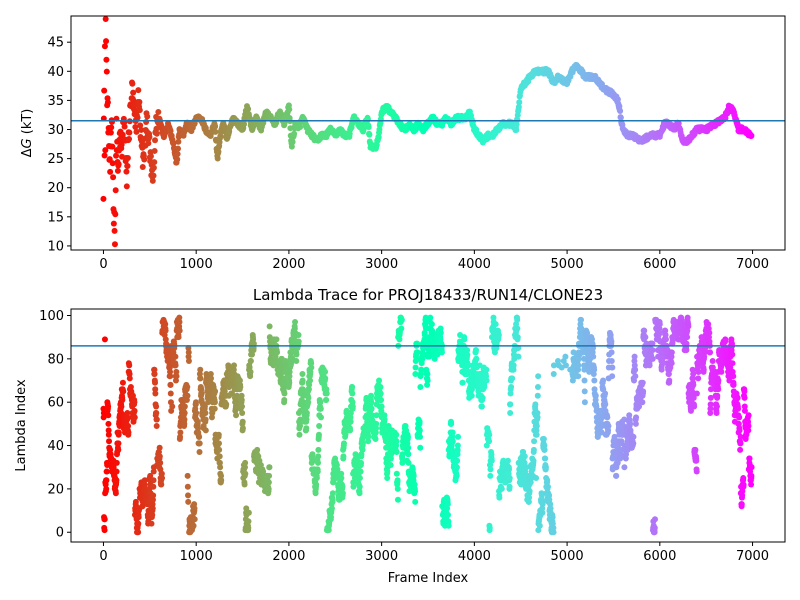 The image size is (800, 600). What do you see at coordinates (103, 264) in the screenshot?
I see `x-tick-label: 0` at bounding box center [103, 264].